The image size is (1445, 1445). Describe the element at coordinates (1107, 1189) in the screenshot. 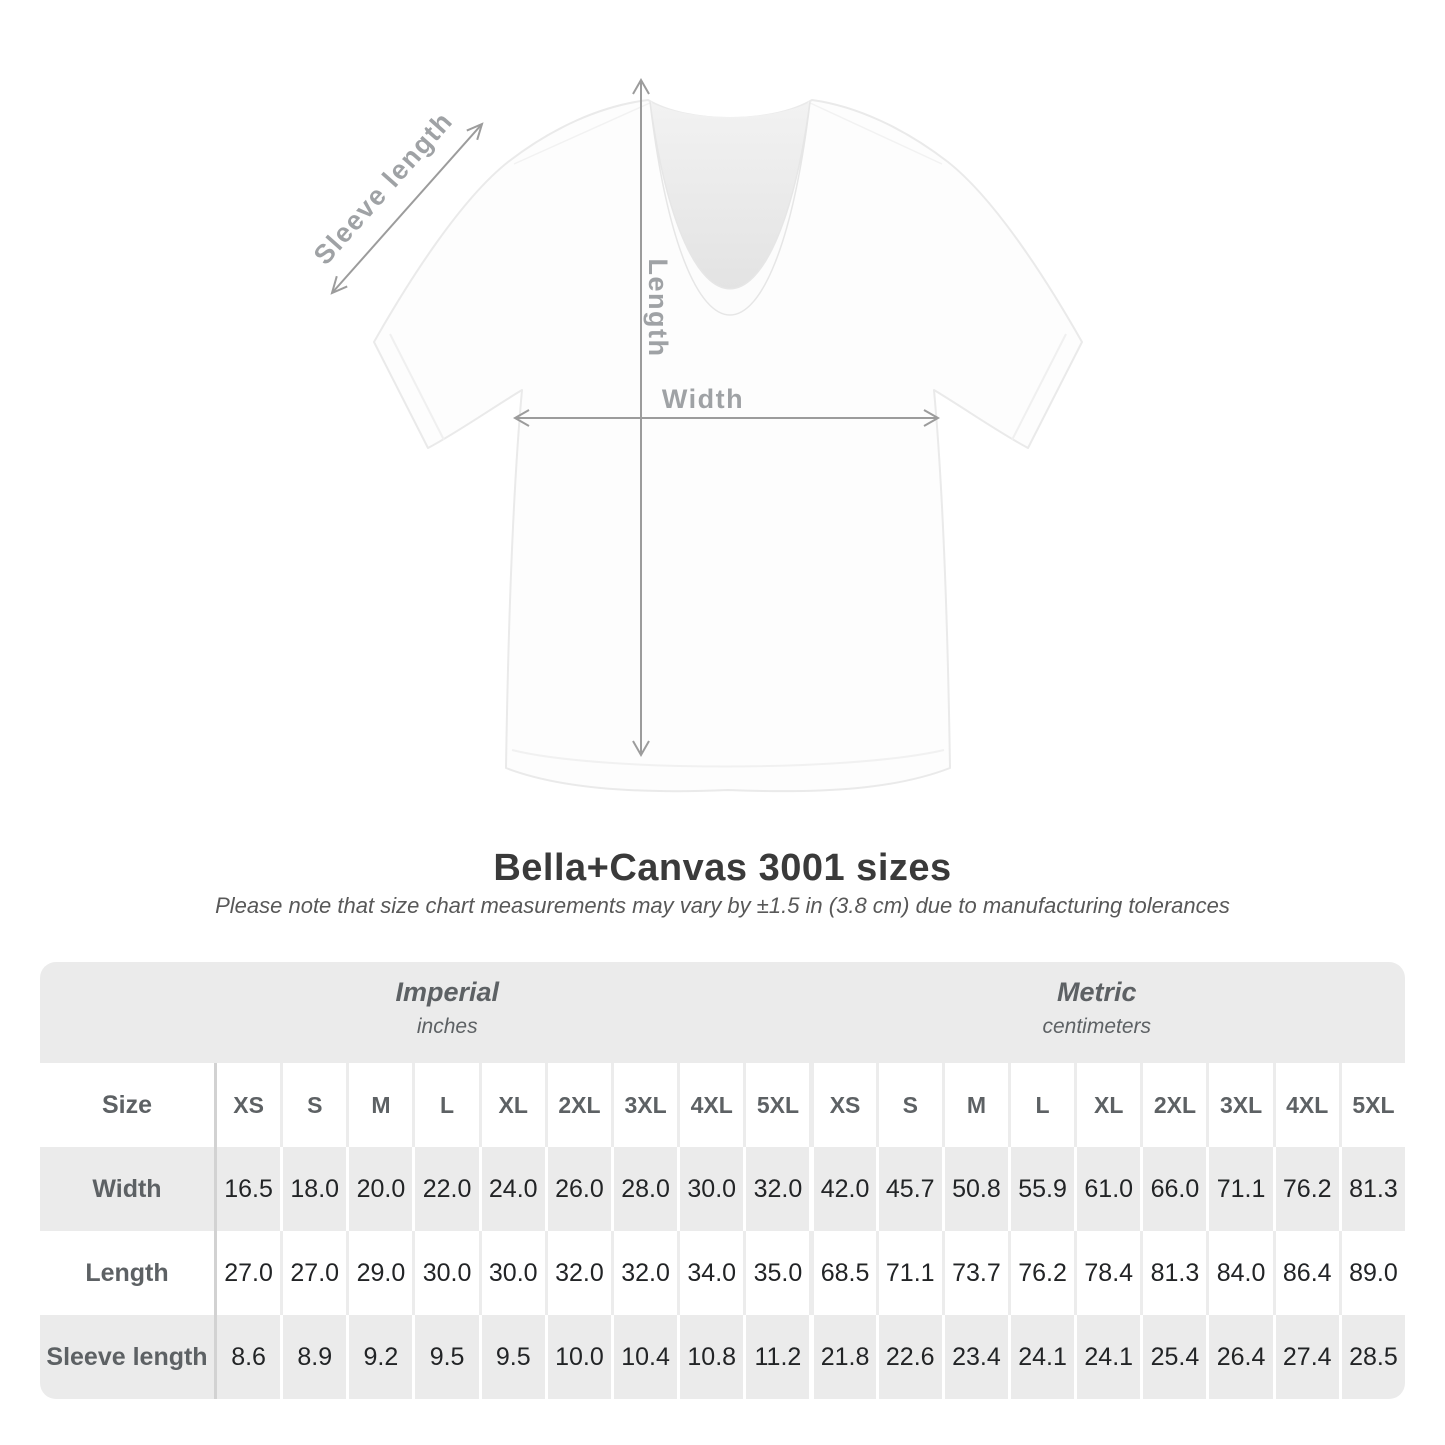

I see `metric-value-cell: 61.0` at that location.